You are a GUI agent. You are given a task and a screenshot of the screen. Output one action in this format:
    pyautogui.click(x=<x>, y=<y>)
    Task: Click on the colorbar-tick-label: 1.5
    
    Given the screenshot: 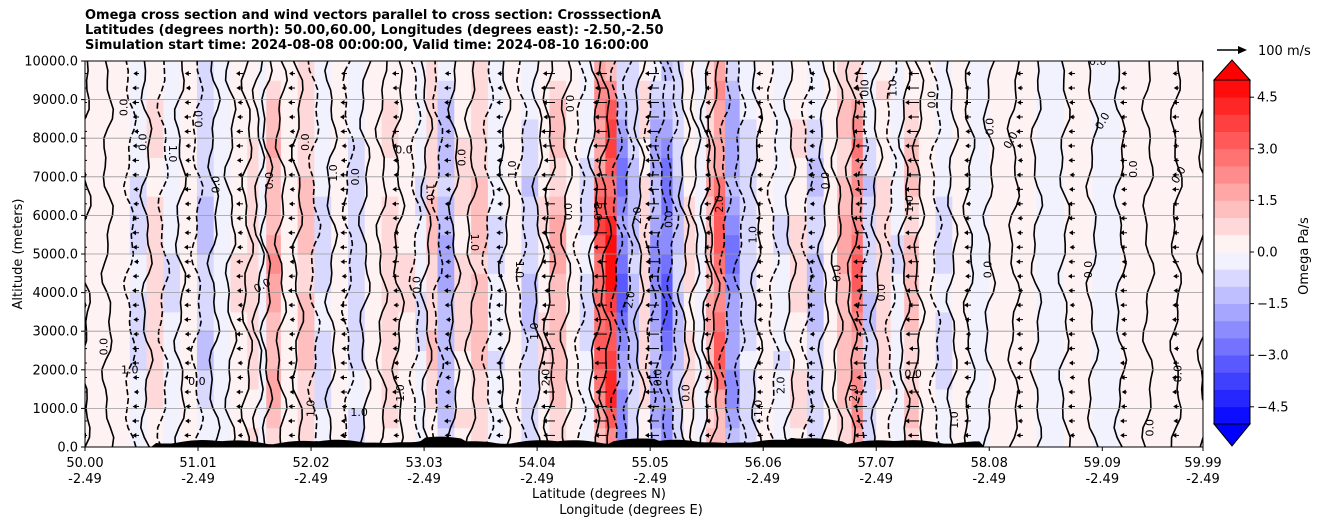 What is the action you would take?
    pyautogui.click(x=1267, y=201)
    